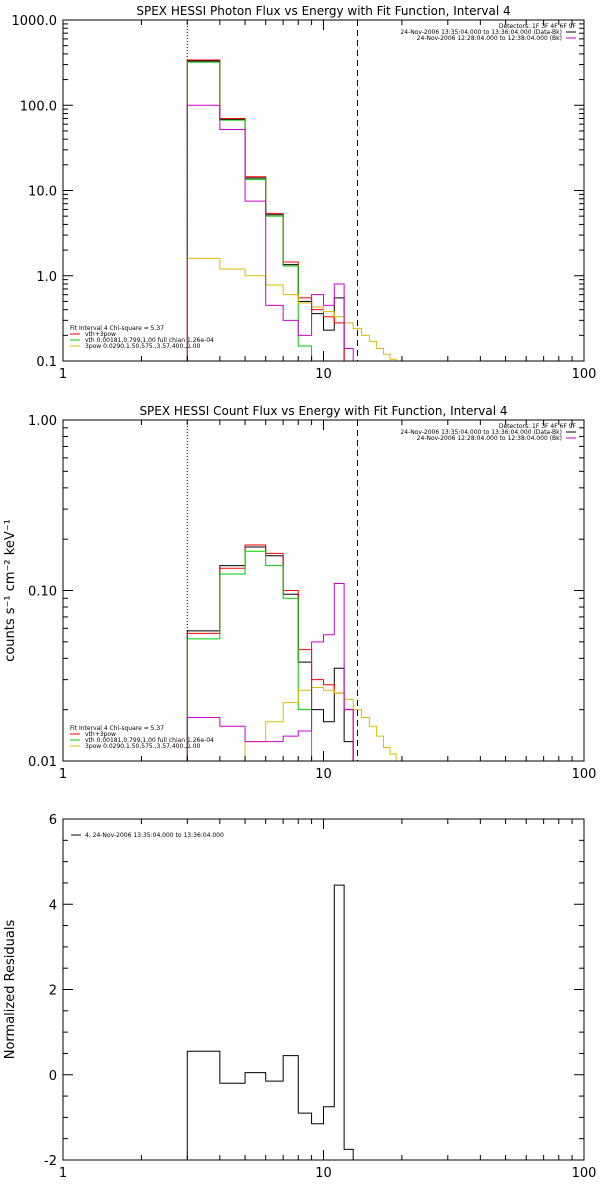 The image size is (600, 1200). Describe the element at coordinates (270, 1022) in the screenshot. I see `series-residuals` at that location.